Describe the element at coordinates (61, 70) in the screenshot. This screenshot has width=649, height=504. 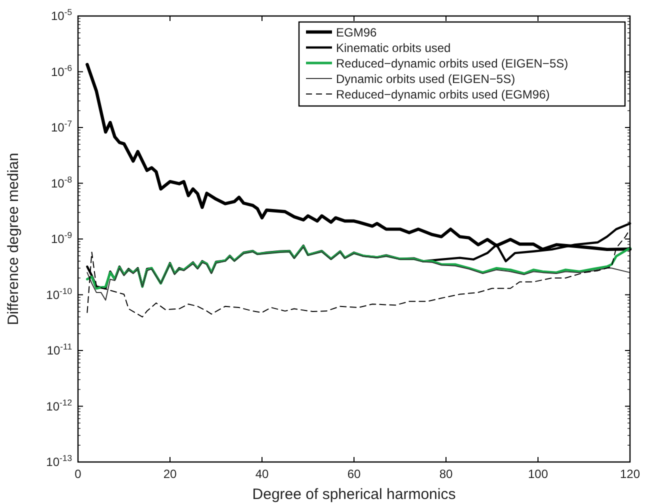
I see `y-tick-label: 10$^{-6}$` at that location.